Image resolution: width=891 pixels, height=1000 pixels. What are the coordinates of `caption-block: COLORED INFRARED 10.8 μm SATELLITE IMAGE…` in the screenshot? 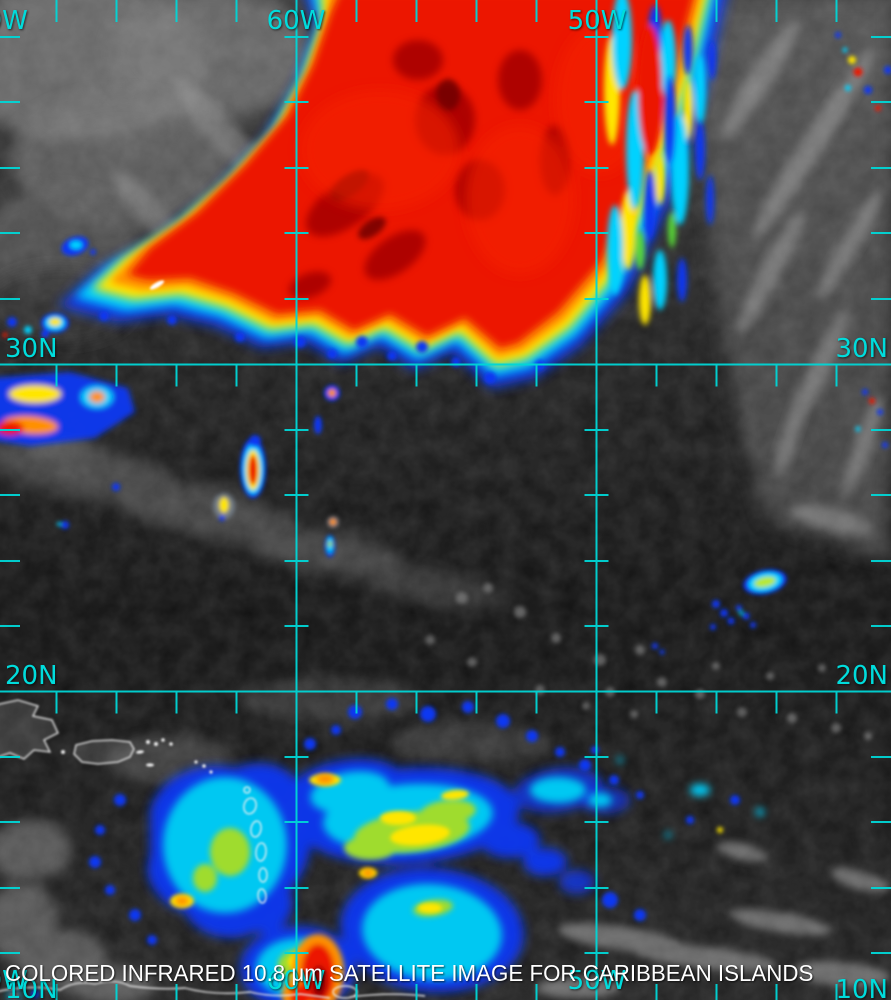 It's located at (421, 955).